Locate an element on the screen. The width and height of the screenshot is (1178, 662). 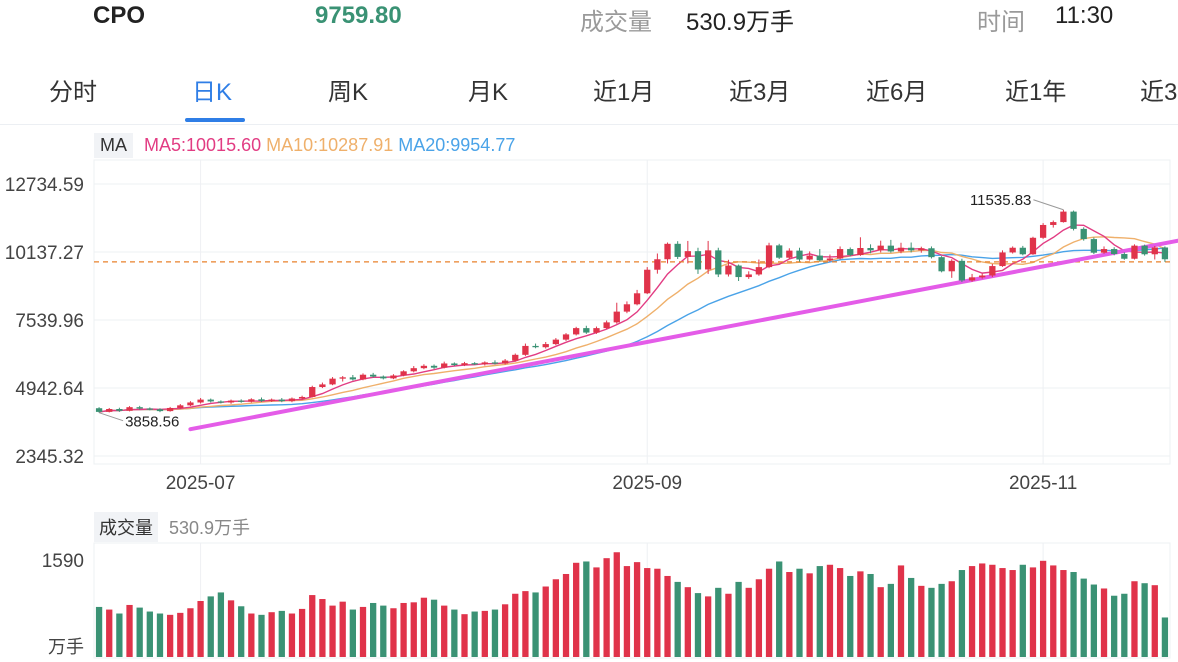
tab-daily-k: 日K is located at coordinates (212, 92).